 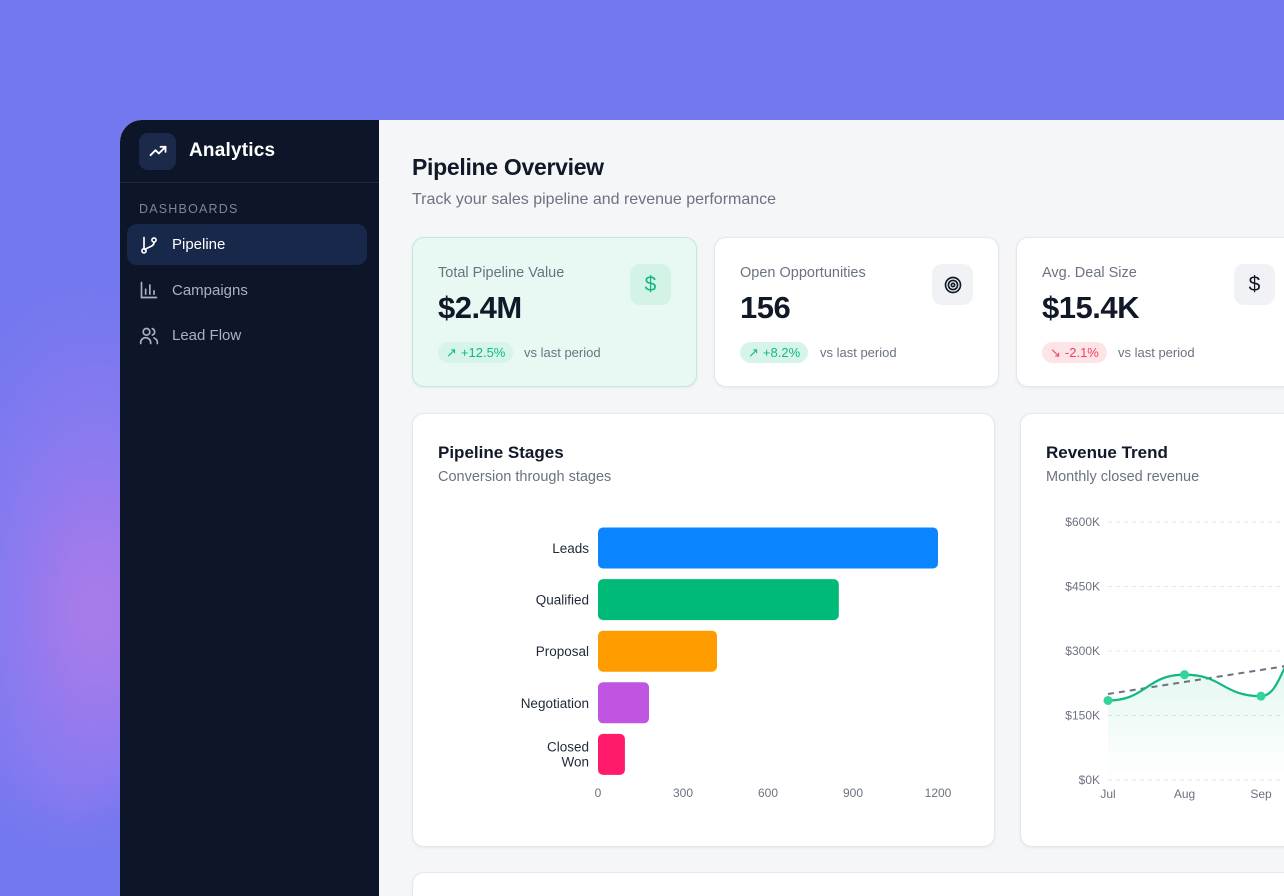 What do you see at coordinates (157, 151) in the screenshot?
I see `trending-up-icon` at bounding box center [157, 151].